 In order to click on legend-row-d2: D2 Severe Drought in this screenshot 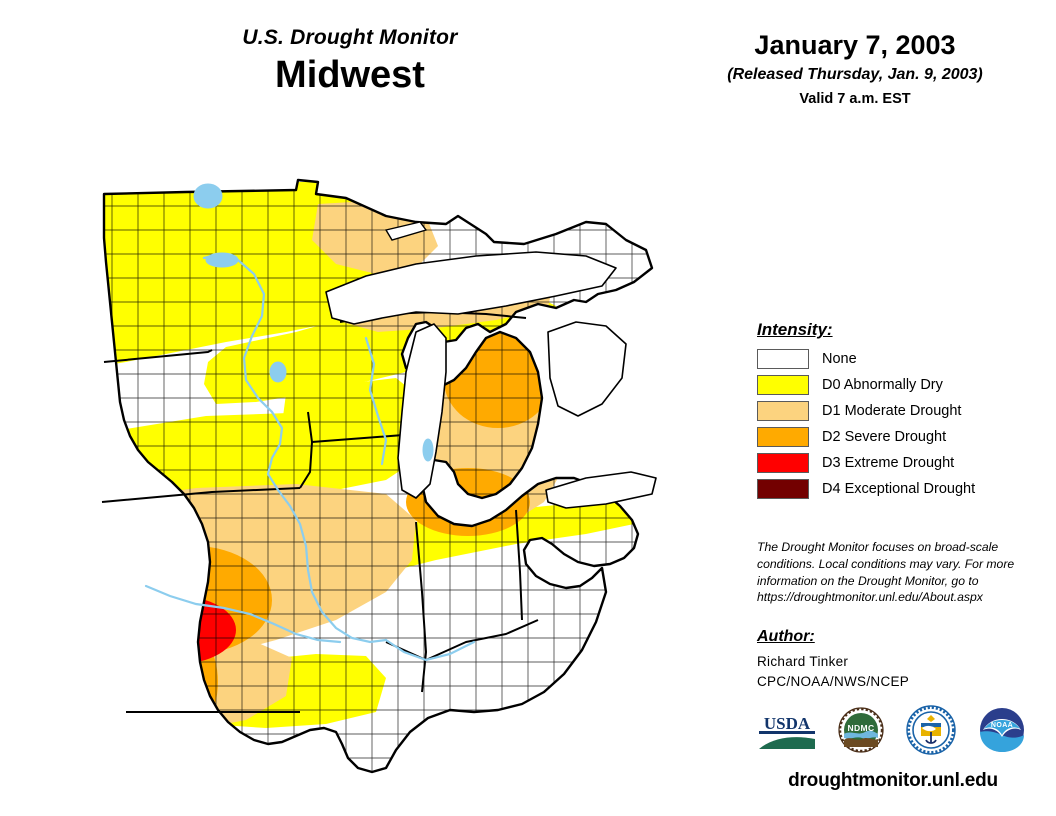, I will do `click(889, 437)`.